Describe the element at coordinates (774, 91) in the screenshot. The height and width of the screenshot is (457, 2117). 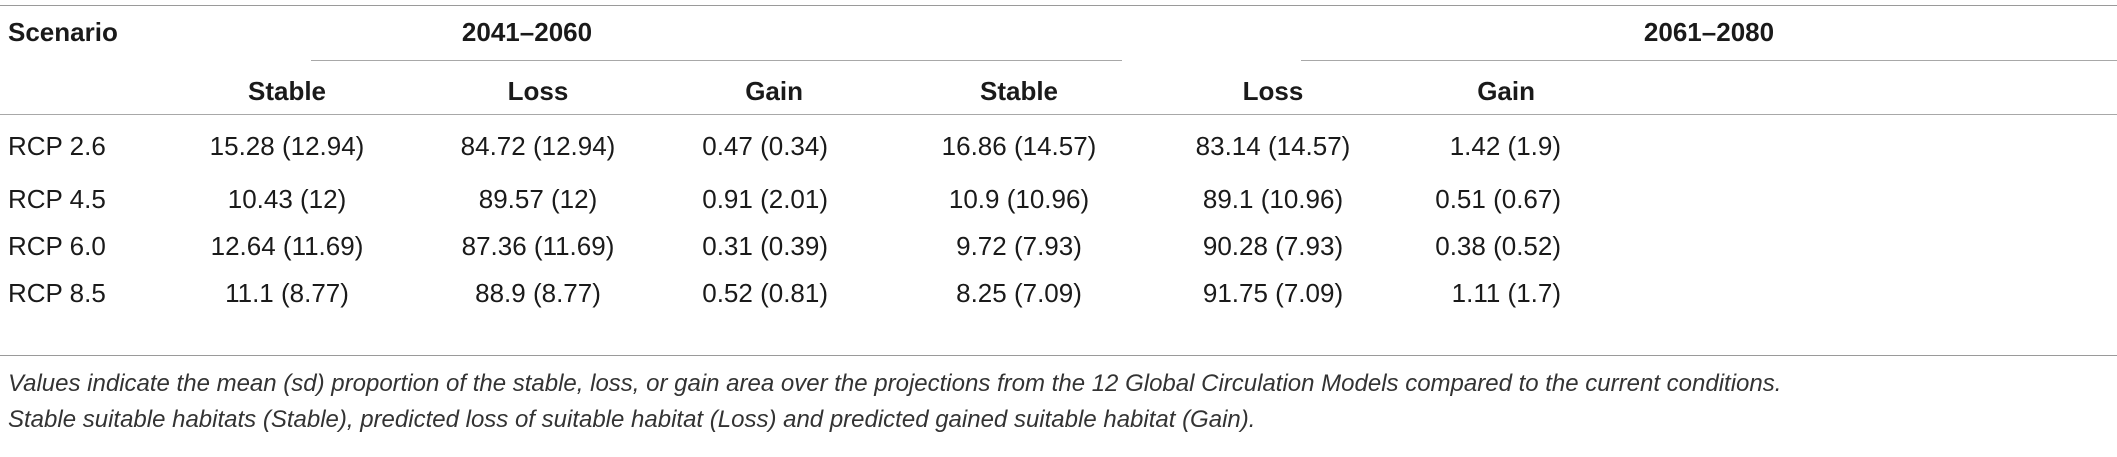
I see `subheader-gain-1: Gain` at that location.